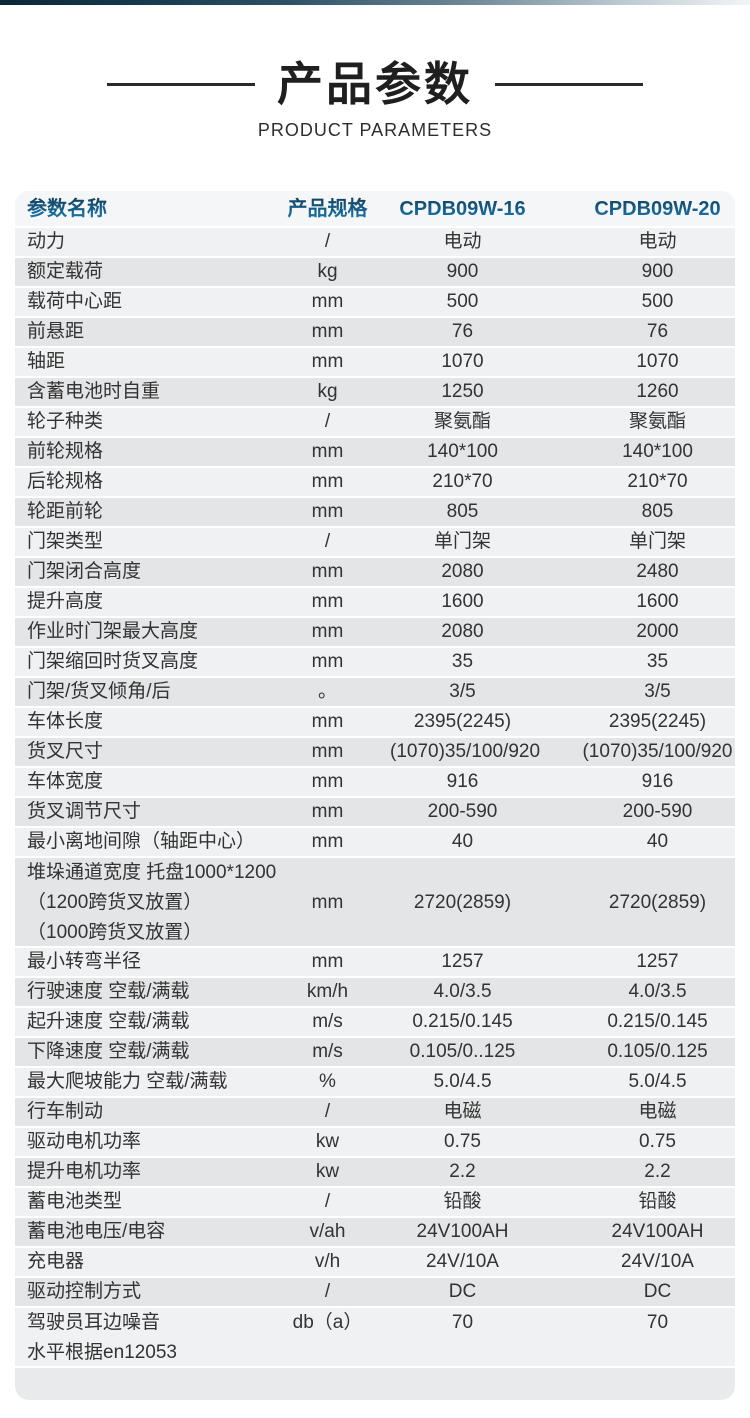 The image size is (750, 1418). I want to click on value-cpdb09w-20: 805, so click(657, 511).